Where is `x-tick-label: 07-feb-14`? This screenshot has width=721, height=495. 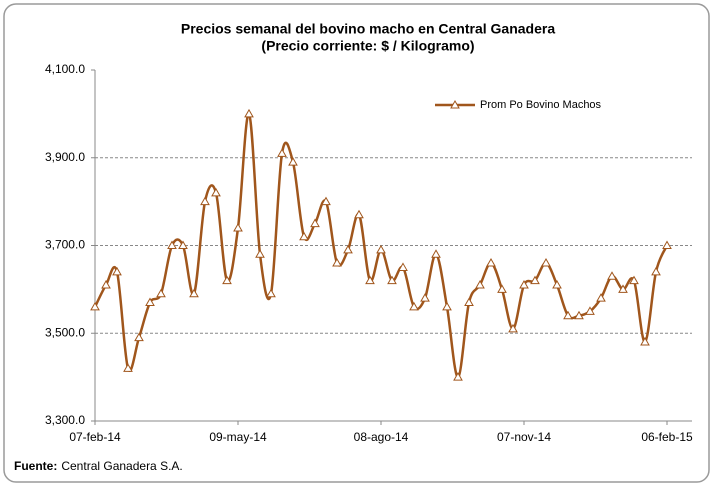
x-tick-label: 07-feb-14 is located at coordinates (95, 437).